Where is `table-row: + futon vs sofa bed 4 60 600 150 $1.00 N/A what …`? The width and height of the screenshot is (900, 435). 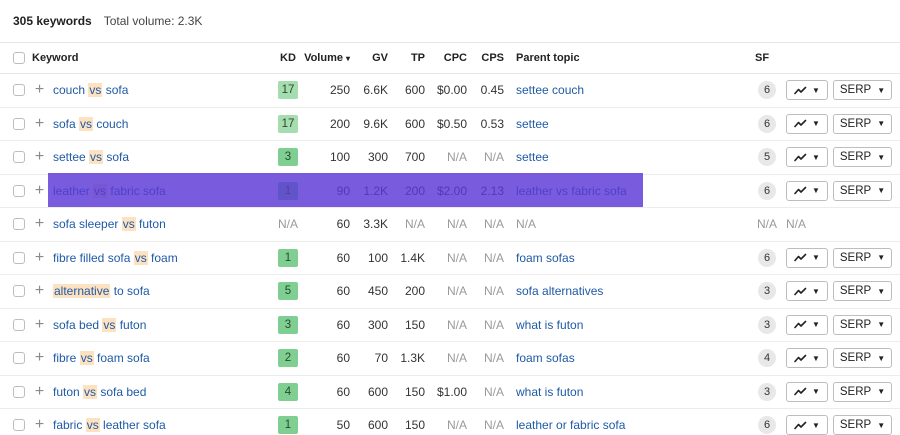 table-row: + futon vs sofa bed 4 60 600 150 $1.00 N/A what … is located at coordinates (450, 392).